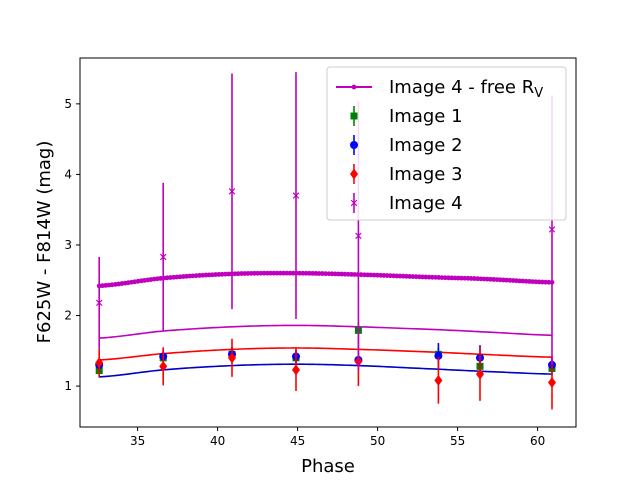  I want to click on x-axis-label: Phase, so click(328, 466).